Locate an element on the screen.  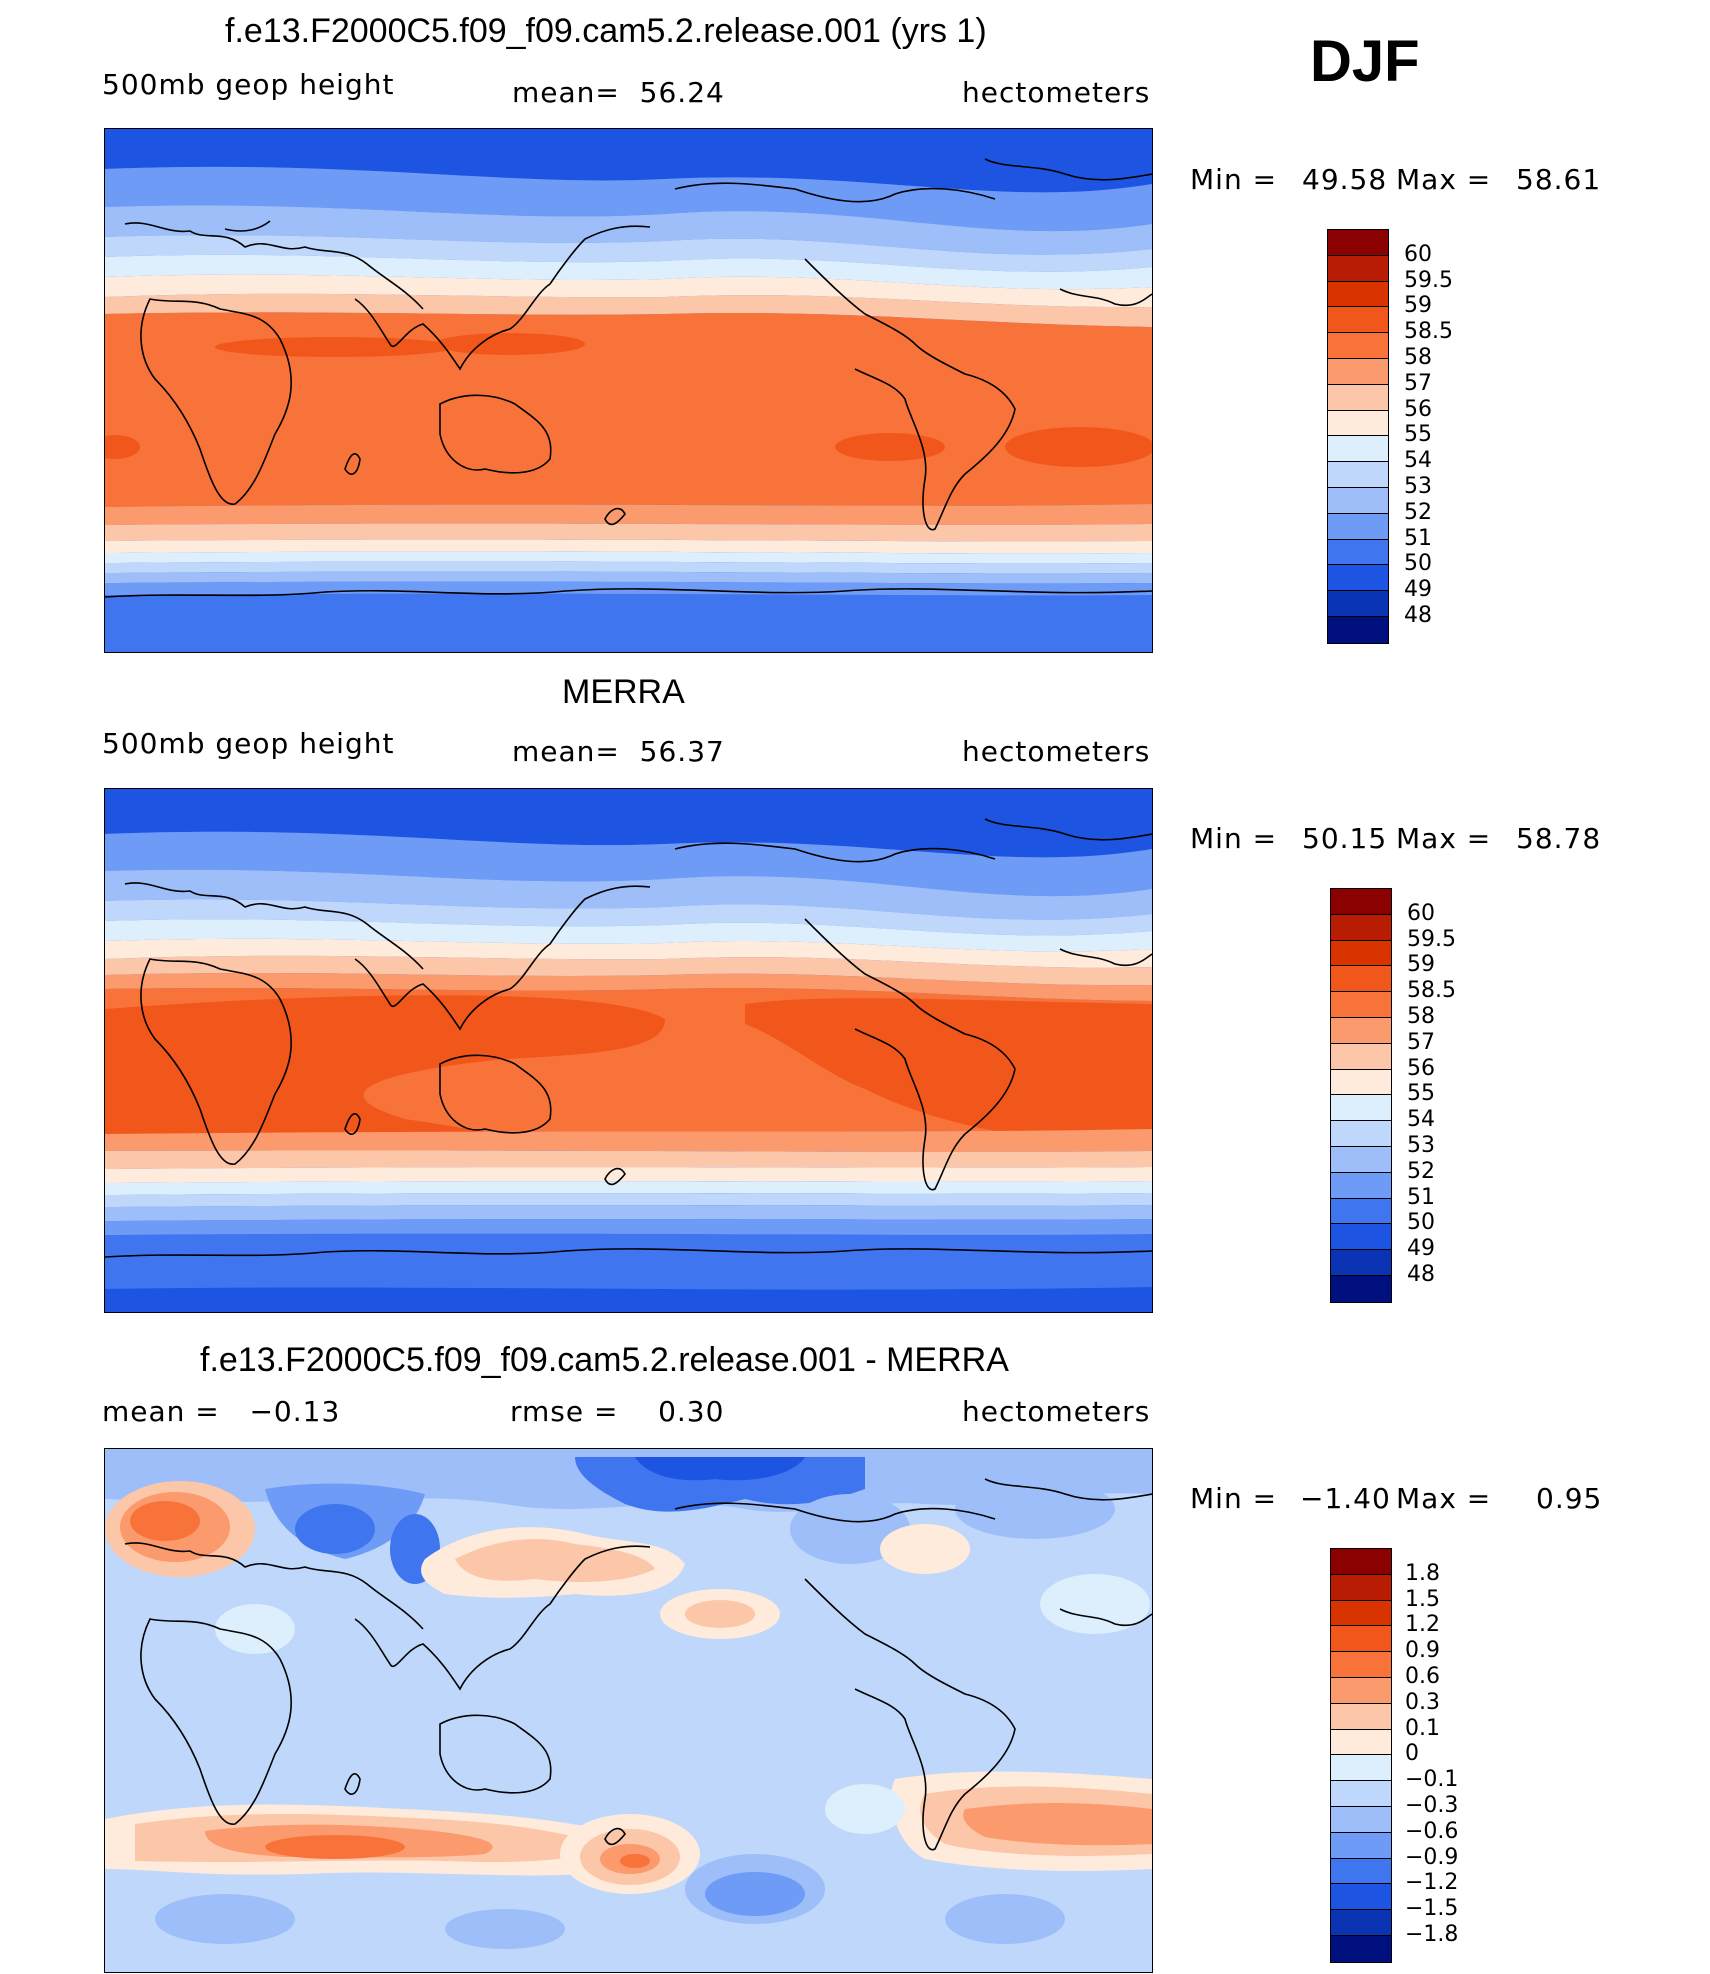
panel-1-max-label: Max = is located at coordinates (1444, 179).